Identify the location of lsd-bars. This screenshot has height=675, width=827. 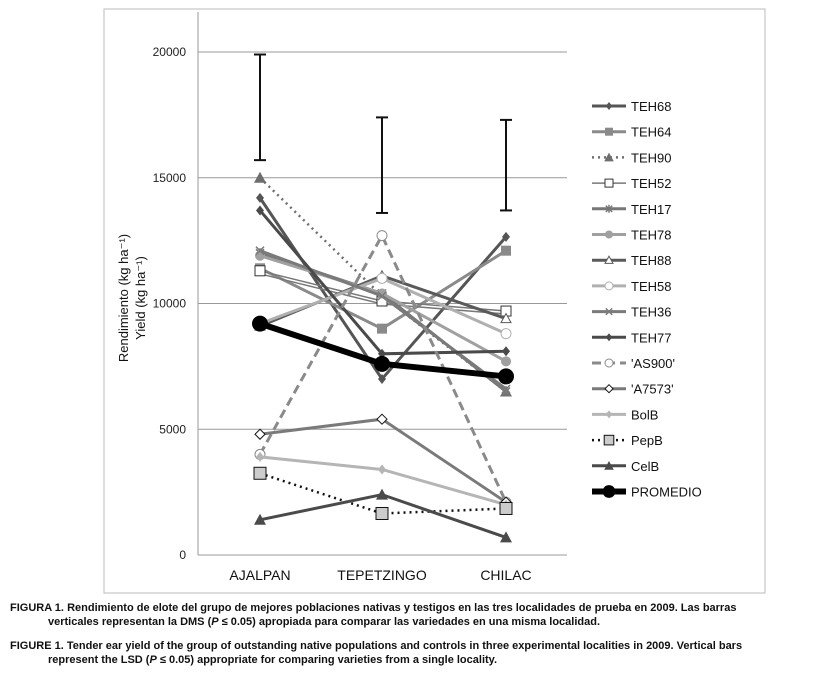
(383, 133).